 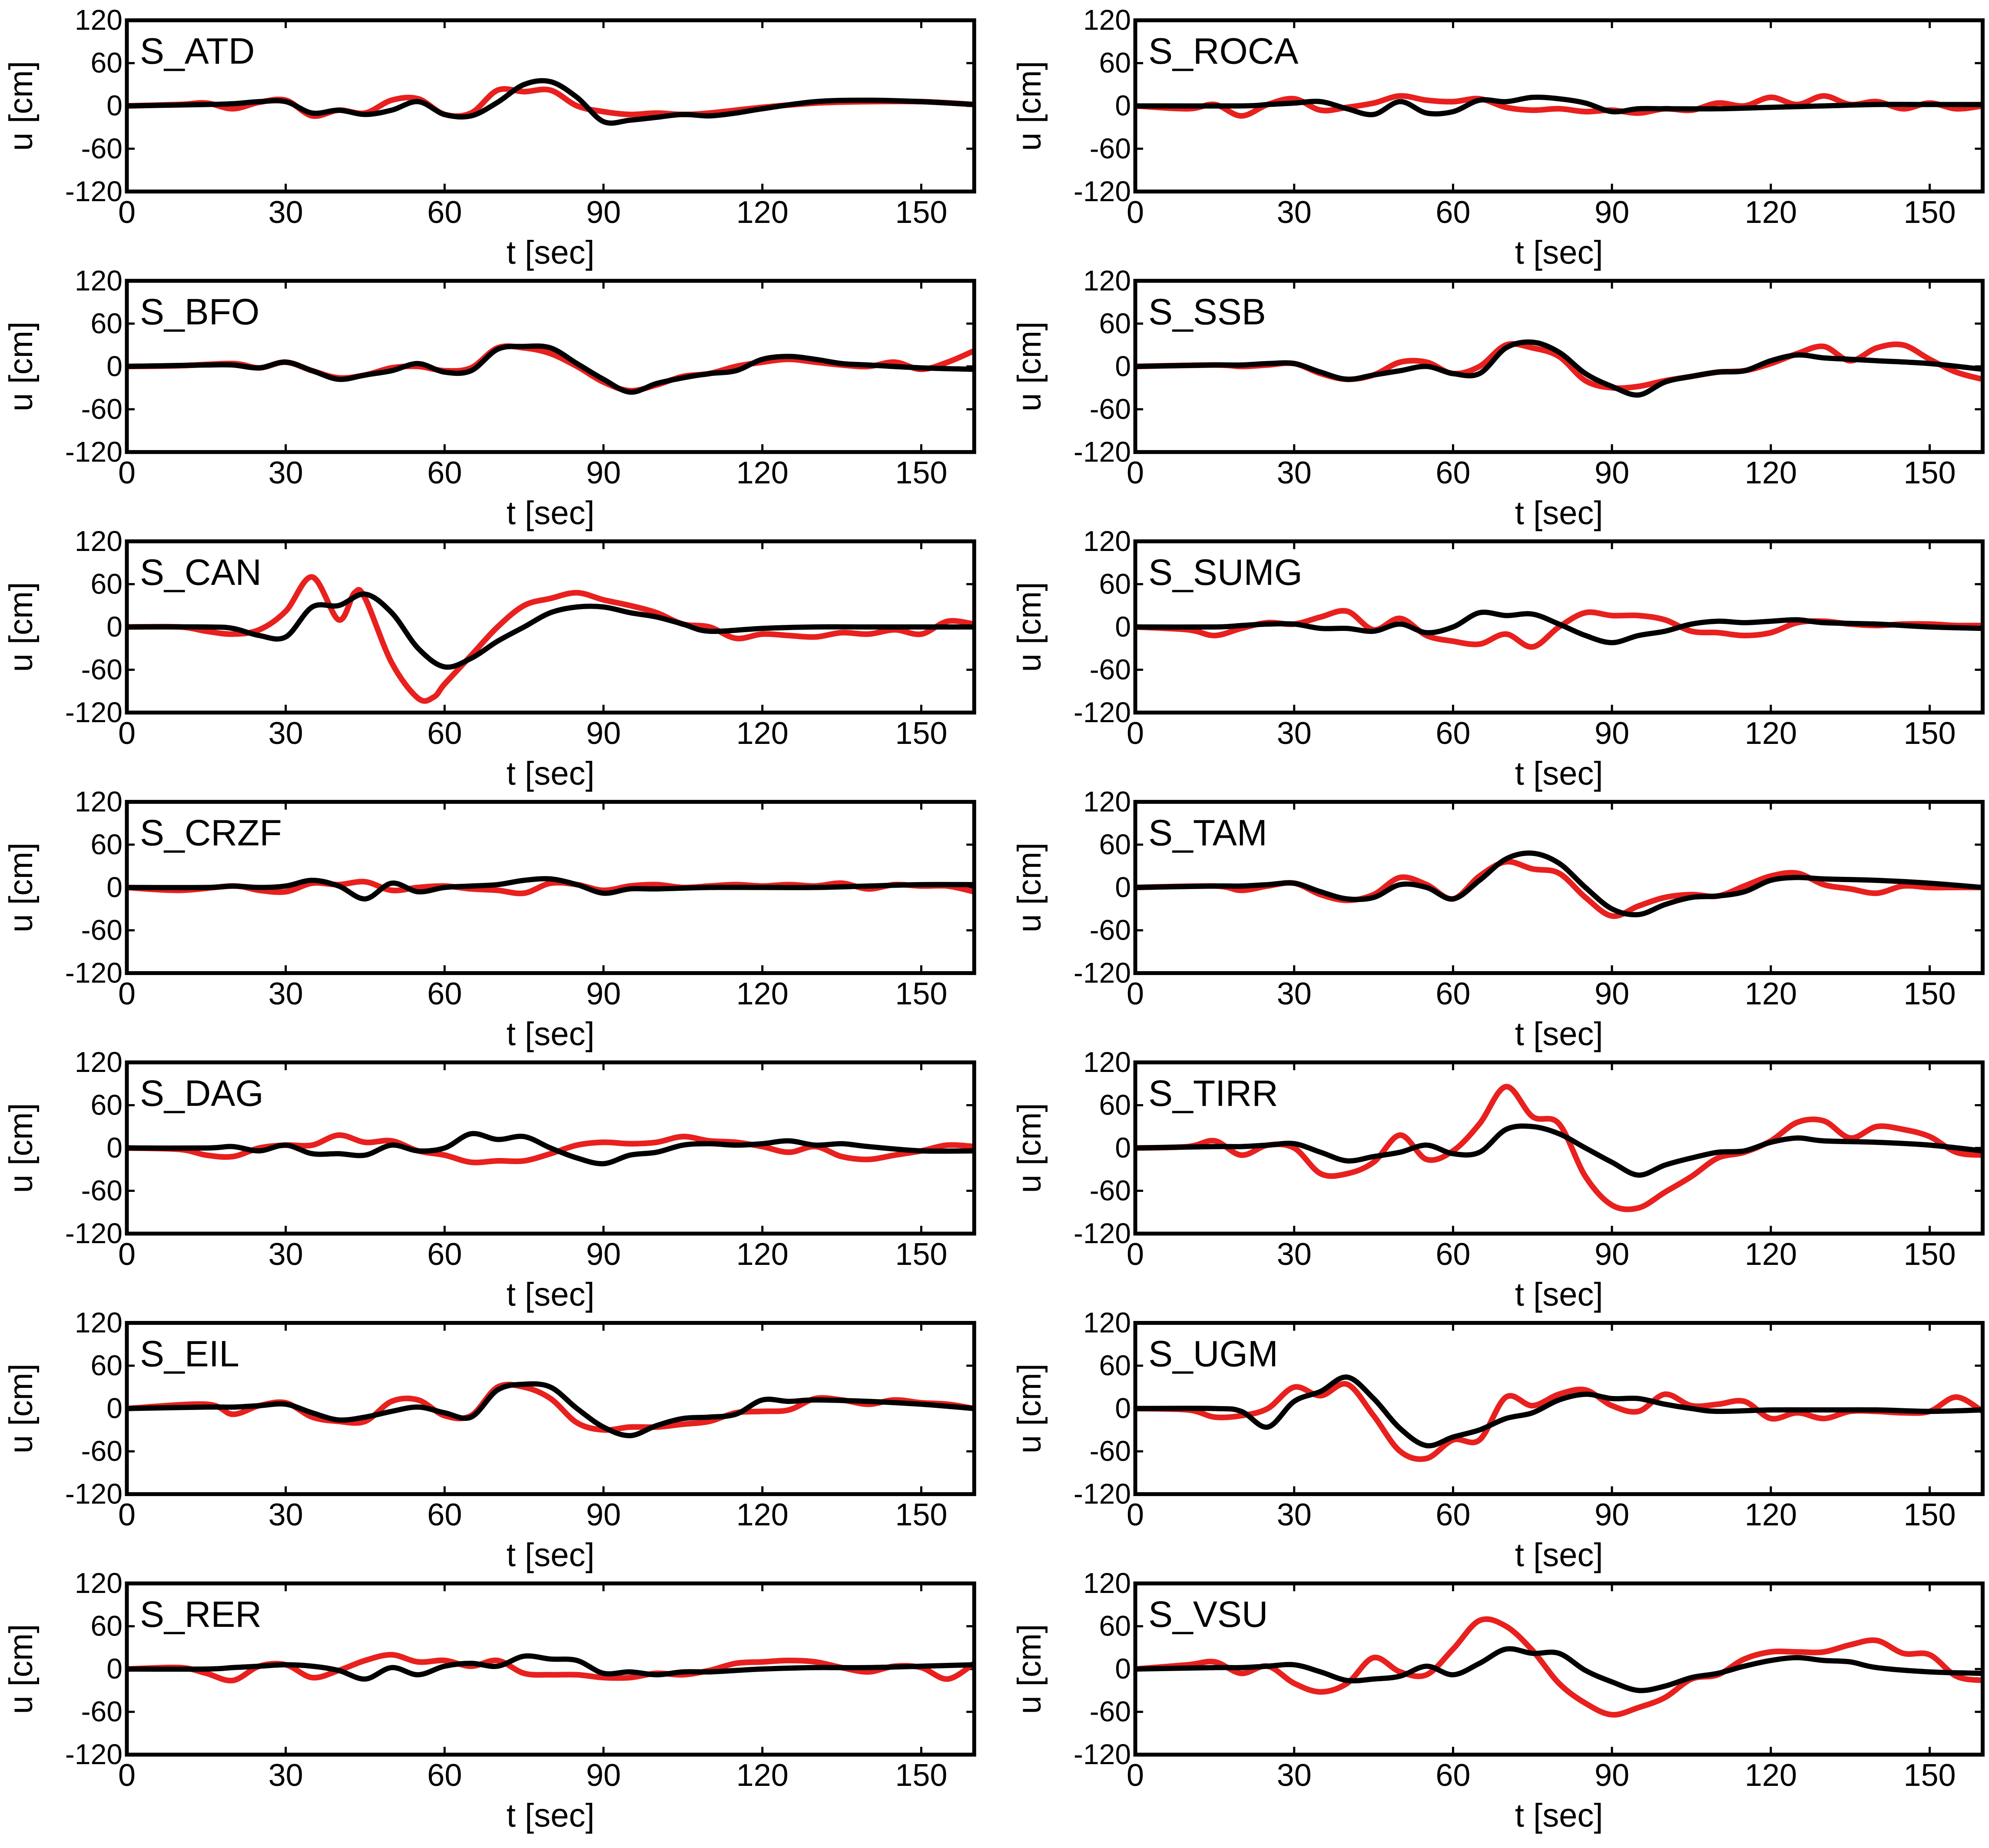 What do you see at coordinates (211, 832) in the screenshot?
I see `station-label: S_CRZF` at bounding box center [211, 832].